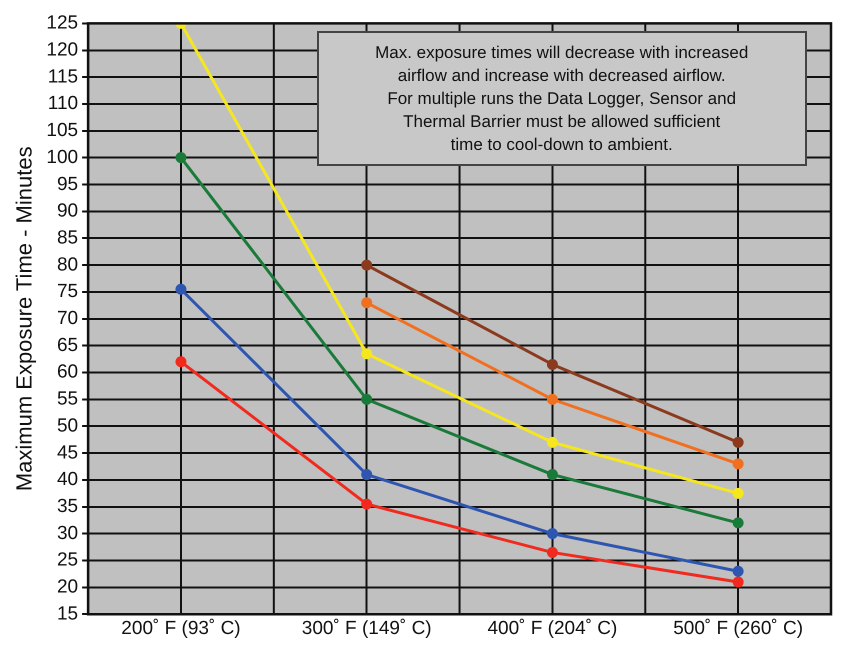 This screenshot has width=846, height=651. Describe the element at coordinates (738, 628) in the screenshot. I see `x-tick-label: 500˚ F (260˚ C)` at that location.